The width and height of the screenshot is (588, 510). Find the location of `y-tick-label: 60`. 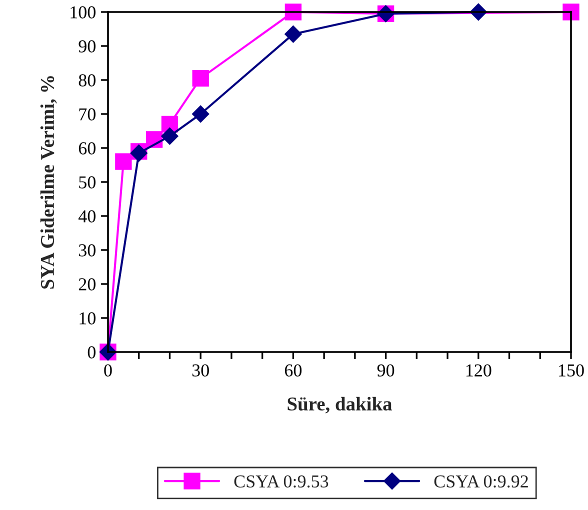

y-tick-label: 60 is located at coordinates (87, 148).